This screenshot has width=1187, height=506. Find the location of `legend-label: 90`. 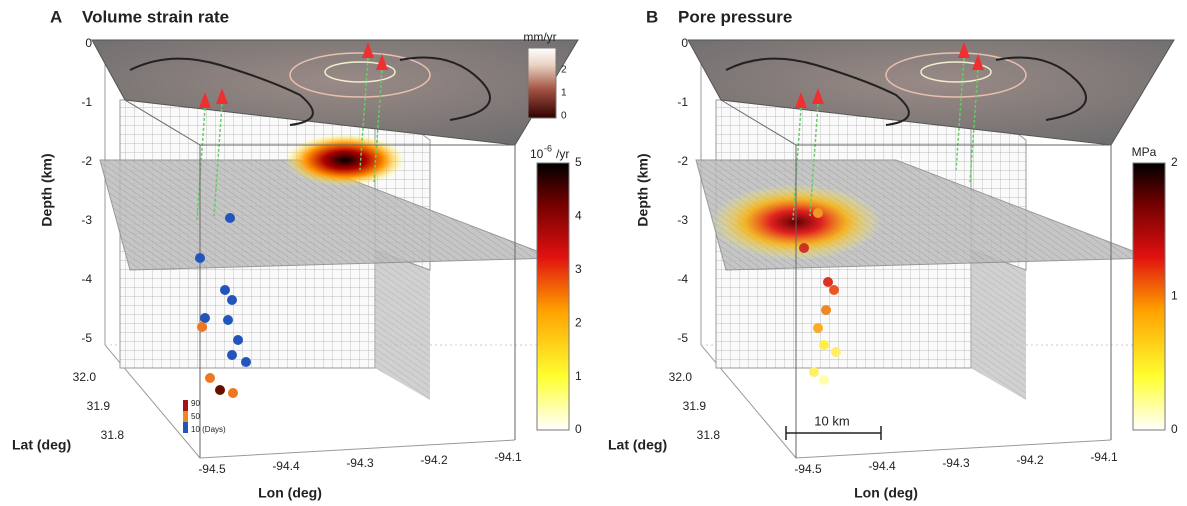

legend-label: 90 is located at coordinates (195, 403).